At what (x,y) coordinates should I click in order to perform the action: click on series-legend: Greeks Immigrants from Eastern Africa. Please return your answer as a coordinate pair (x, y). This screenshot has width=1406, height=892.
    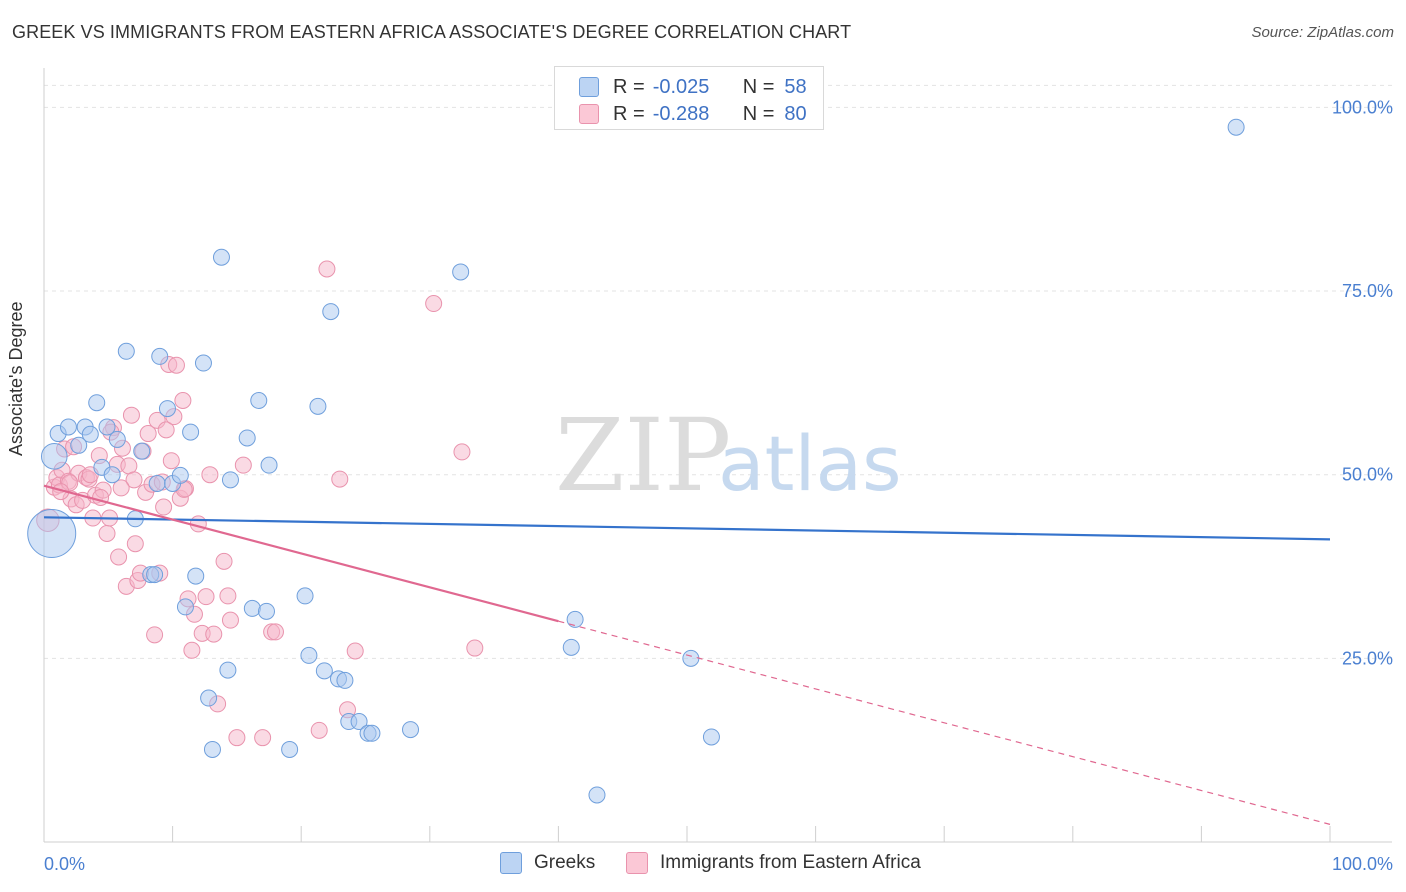
    Looking at the image, I should click on (703, 865).